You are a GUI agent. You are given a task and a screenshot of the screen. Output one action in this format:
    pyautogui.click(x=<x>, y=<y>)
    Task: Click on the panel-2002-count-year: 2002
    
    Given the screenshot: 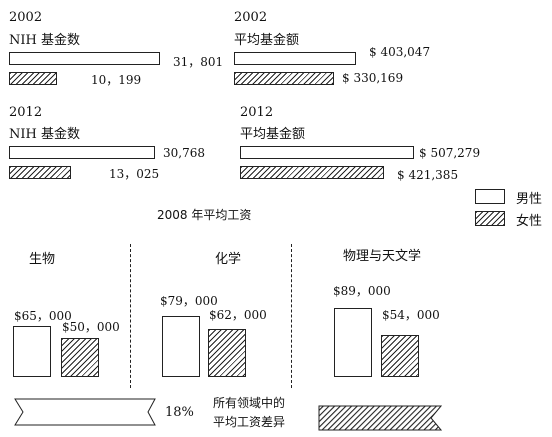 What is the action you would take?
    pyautogui.click(x=26, y=17)
    